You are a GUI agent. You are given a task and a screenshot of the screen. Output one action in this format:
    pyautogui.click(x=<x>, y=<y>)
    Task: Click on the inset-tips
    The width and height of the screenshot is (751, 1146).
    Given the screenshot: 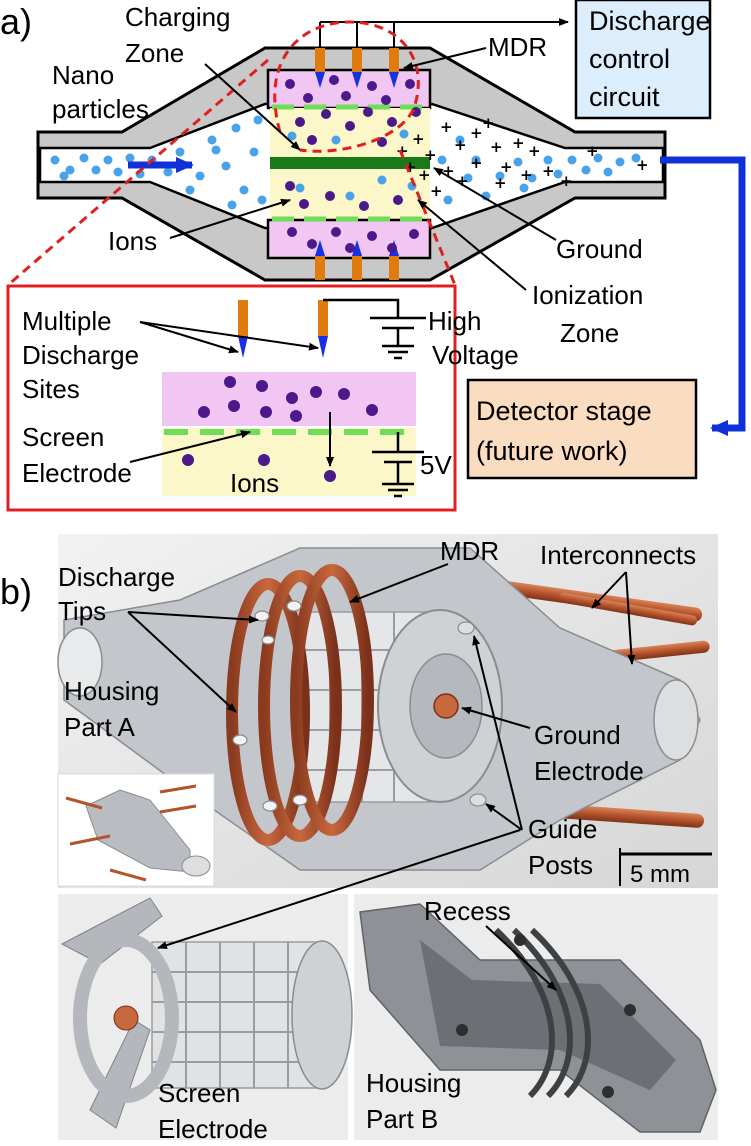 What is the action you would take?
    pyautogui.click(x=283, y=329)
    